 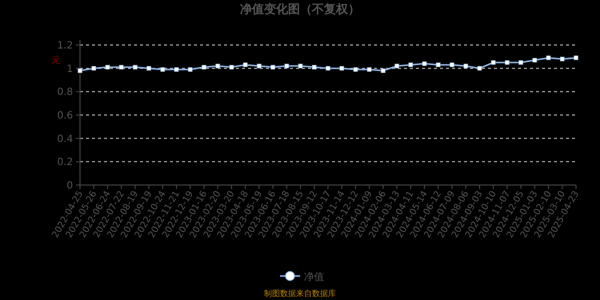 What do you see at coordinates (69, 69) in the screenshot?
I see `y-tick-label: 1` at bounding box center [69, 69].